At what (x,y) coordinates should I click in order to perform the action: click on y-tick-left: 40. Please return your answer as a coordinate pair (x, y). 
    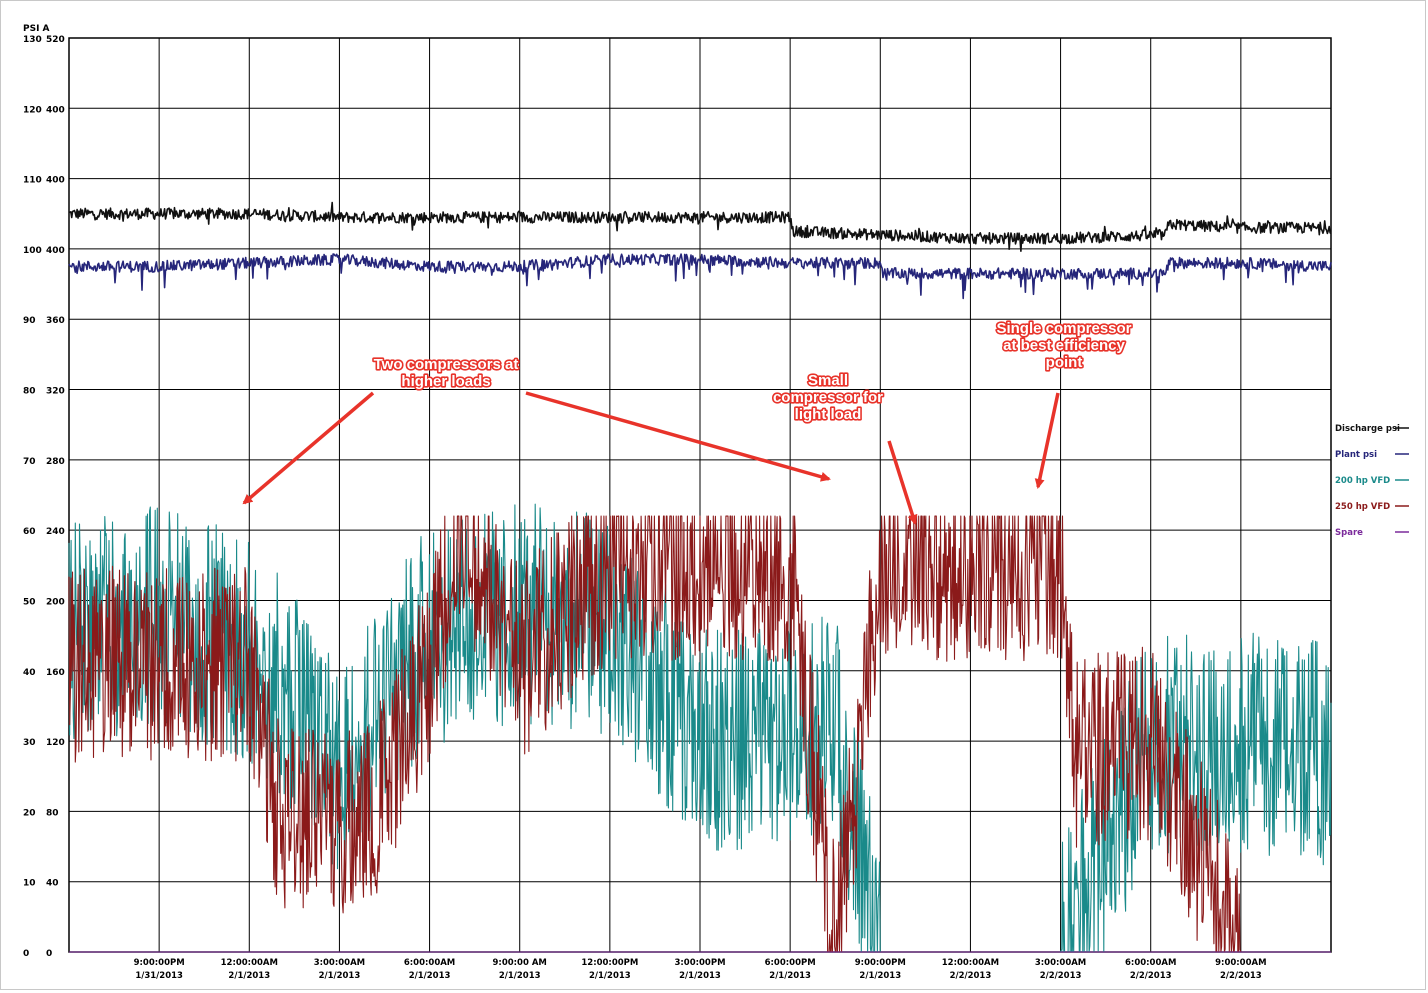
    Looking at the image, I should click on (29, 673).